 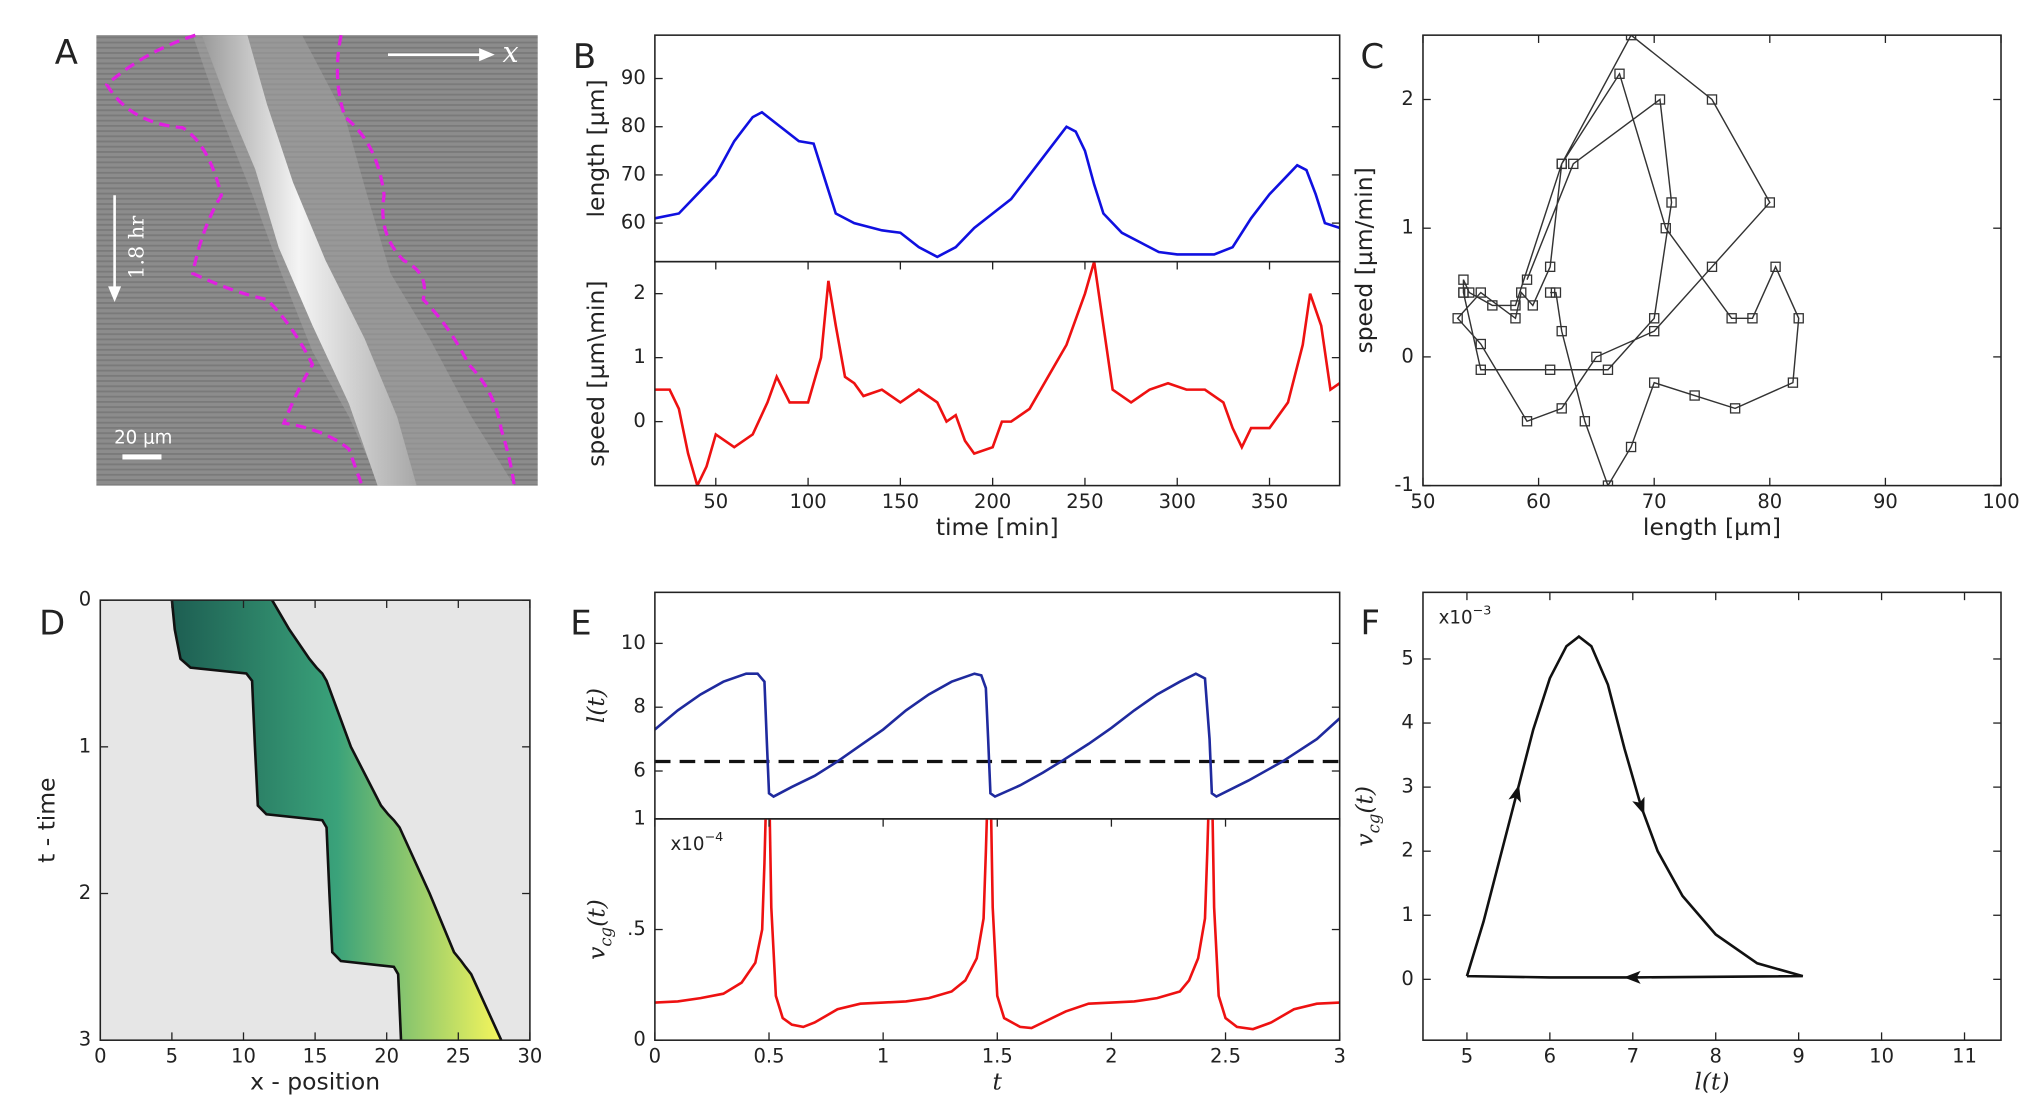 What do you see at coordinates (633, 642) in the screenshot?
I see `y-tick-label: 10` at bounding box center [633, 642].